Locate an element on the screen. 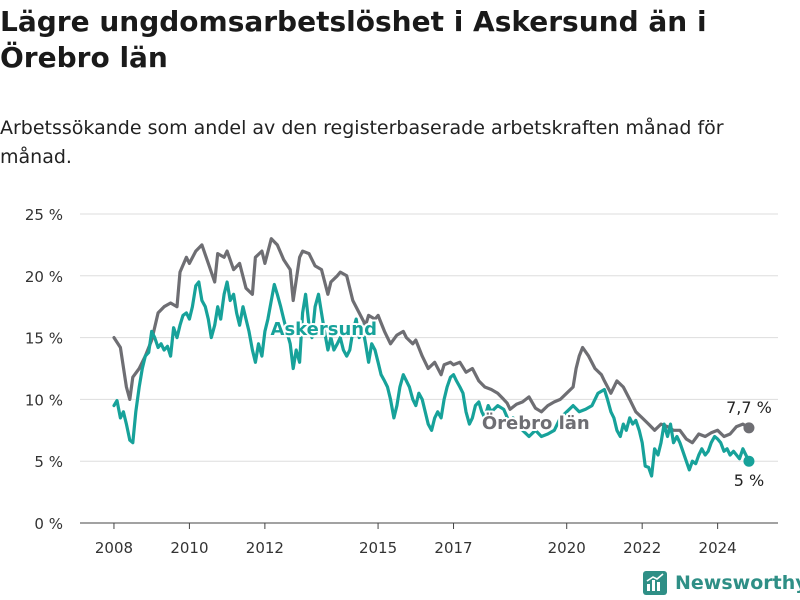  y-tick-label: 0 % is located at coordinates (48, 524).